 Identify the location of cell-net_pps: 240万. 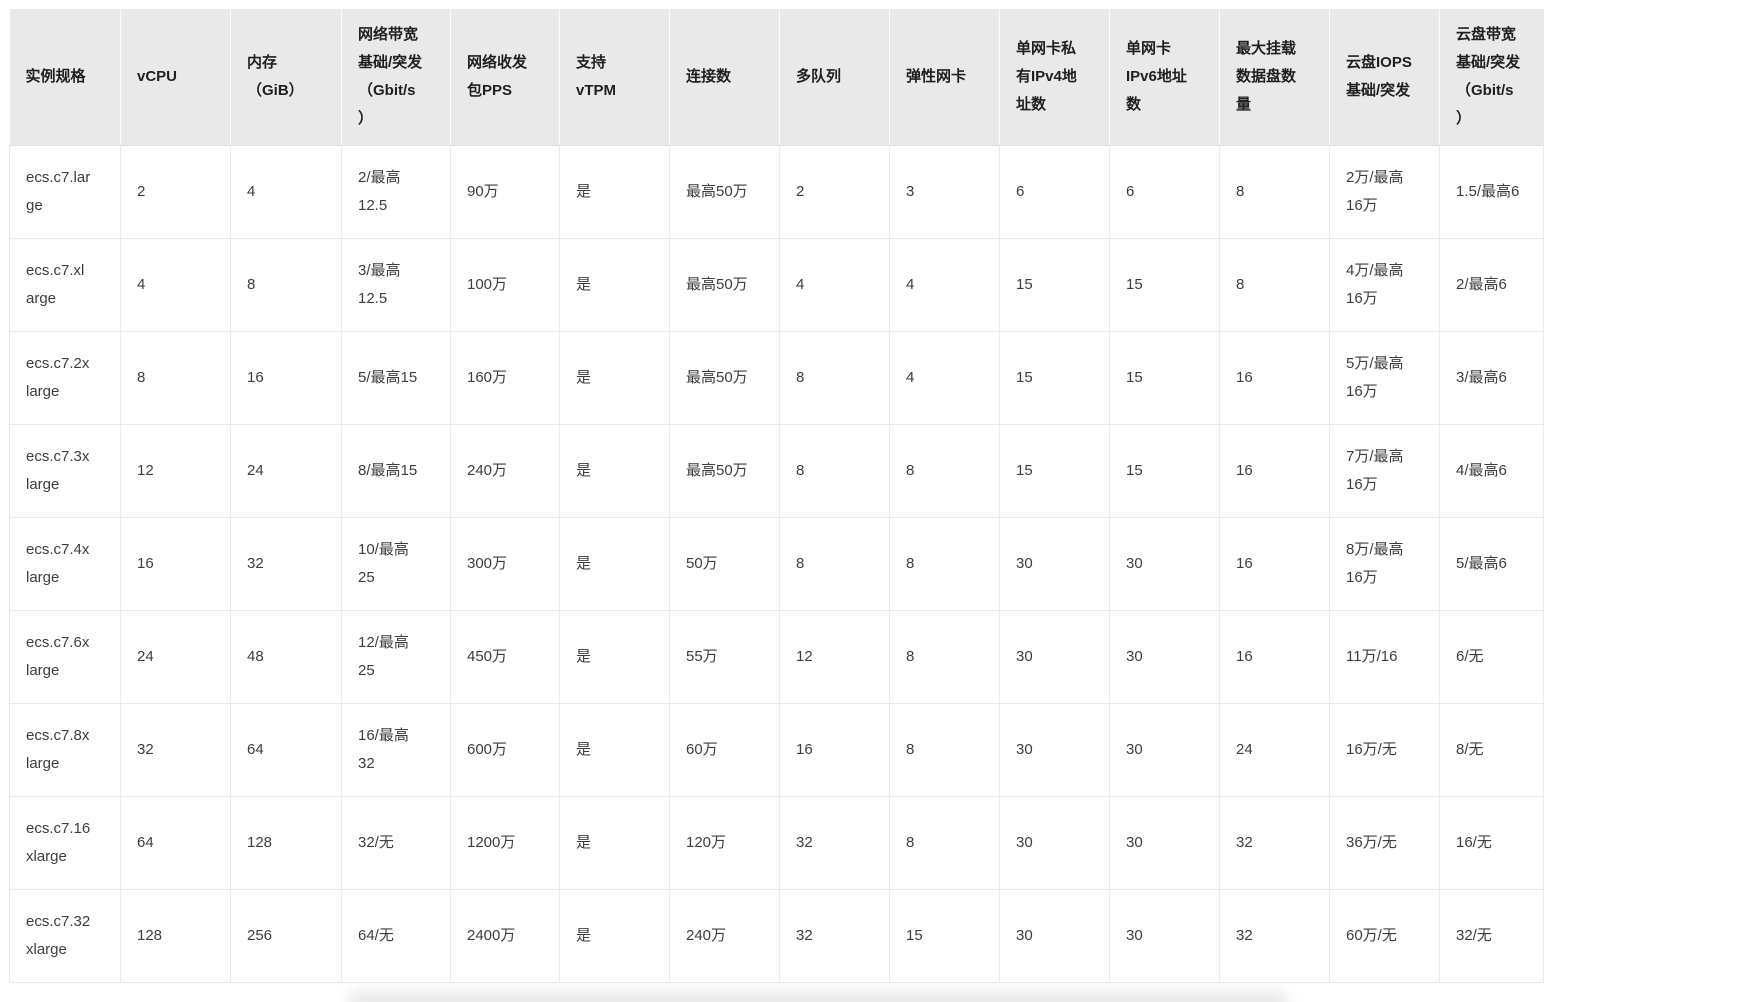
(505, 470).